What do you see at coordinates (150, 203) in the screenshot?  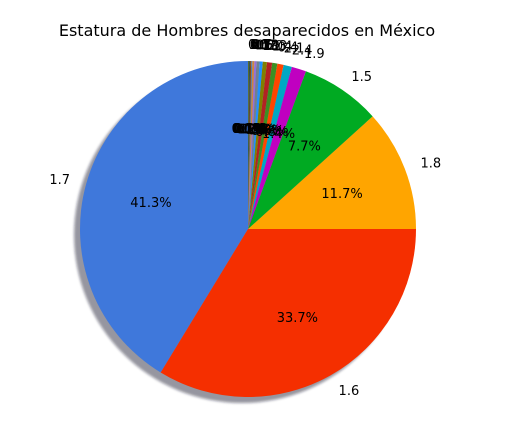 I see `slice-percent-1-7: 41.3%` at bounding box center [150, 203].